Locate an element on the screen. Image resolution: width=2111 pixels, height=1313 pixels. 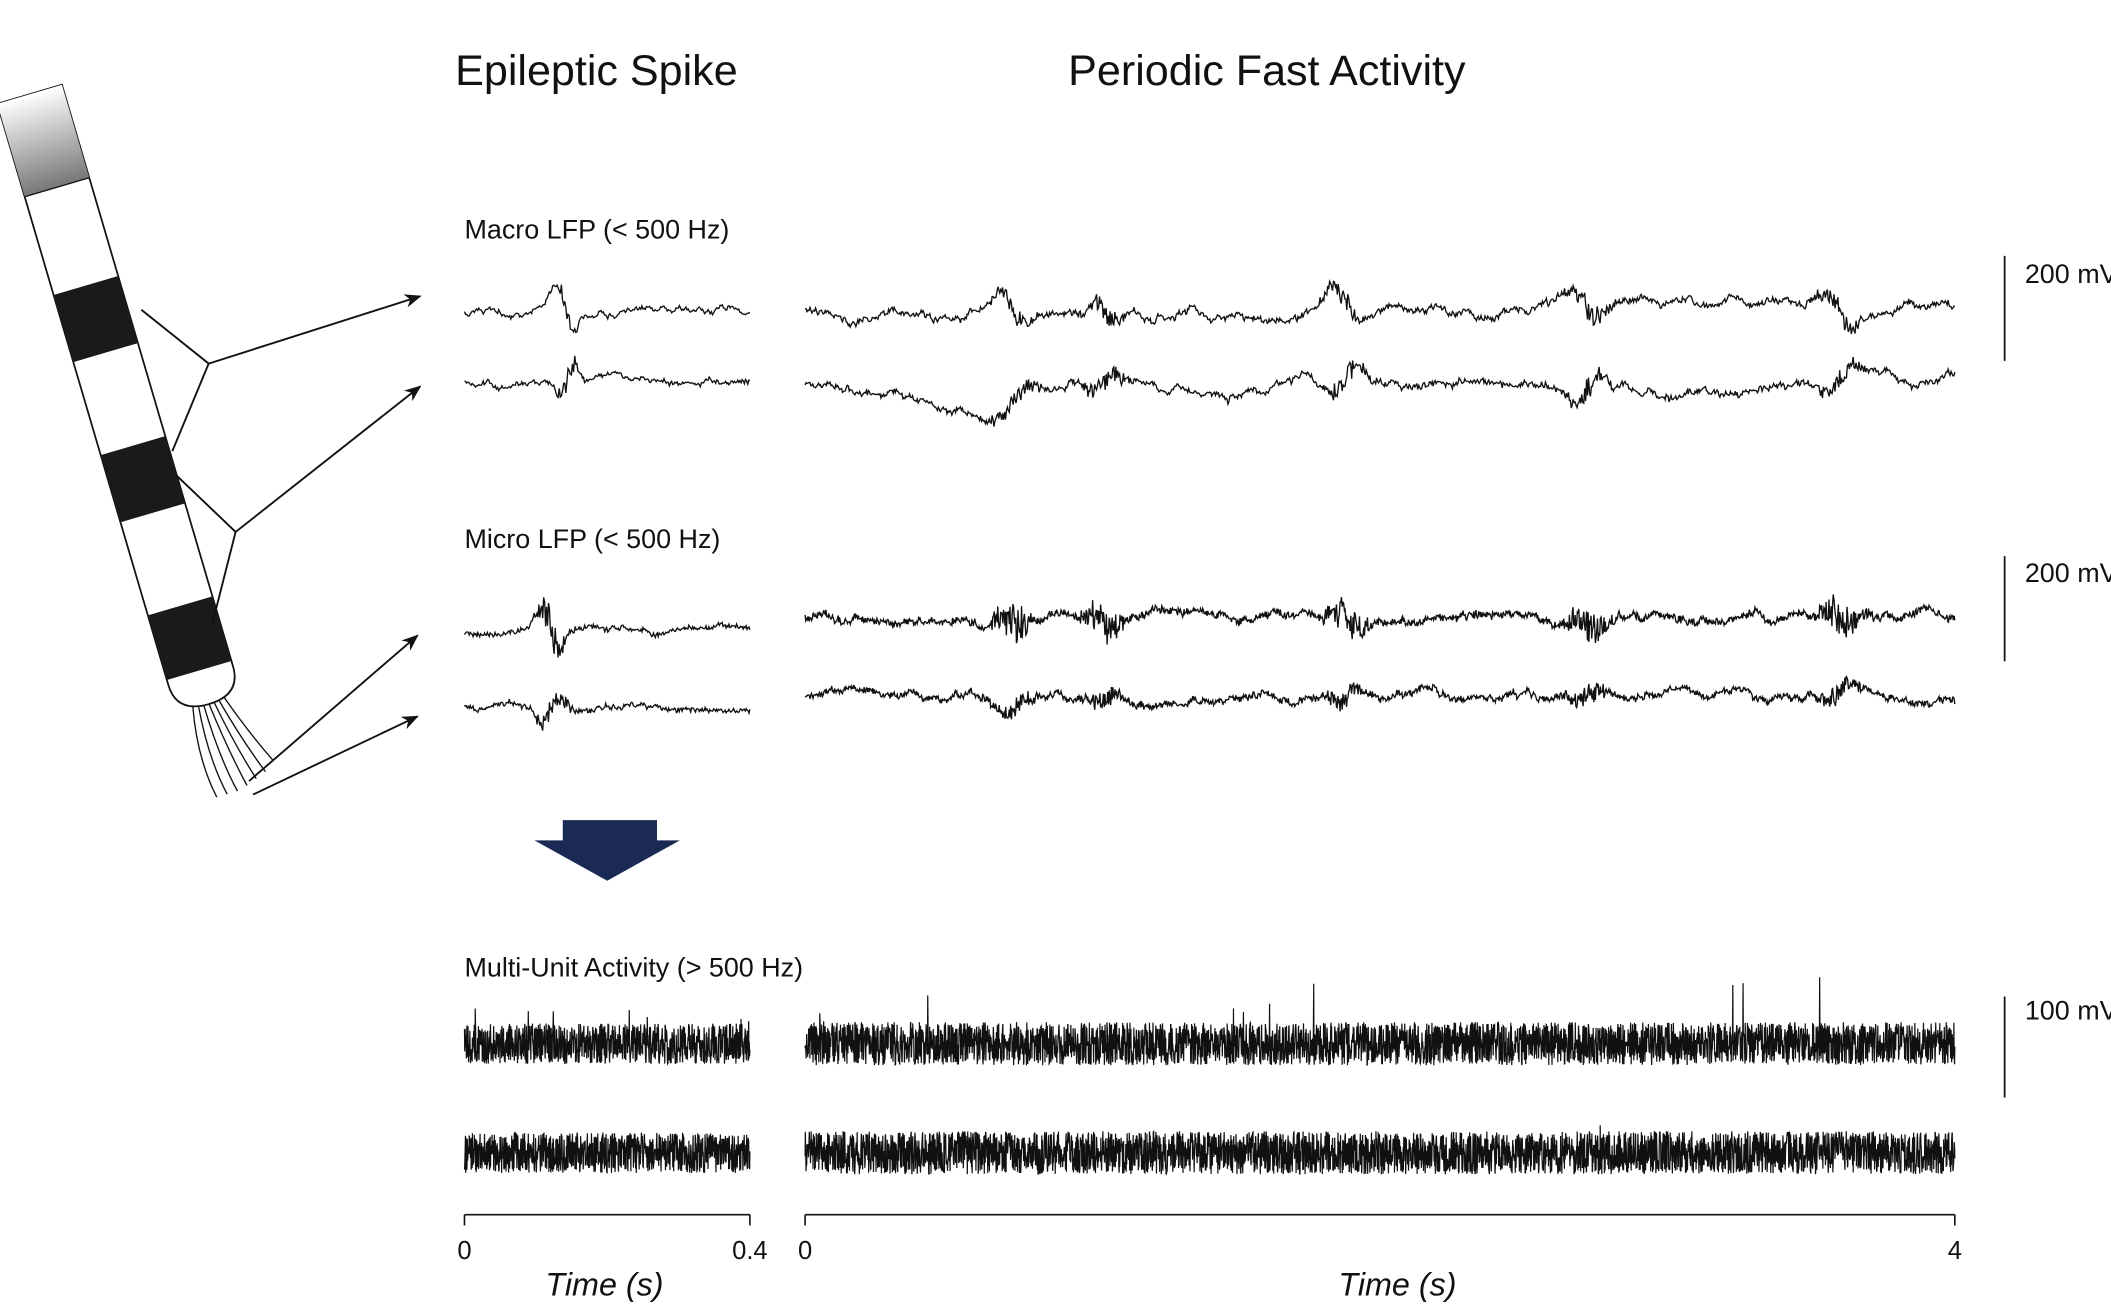
connectors is located at coordinates (281, 545).